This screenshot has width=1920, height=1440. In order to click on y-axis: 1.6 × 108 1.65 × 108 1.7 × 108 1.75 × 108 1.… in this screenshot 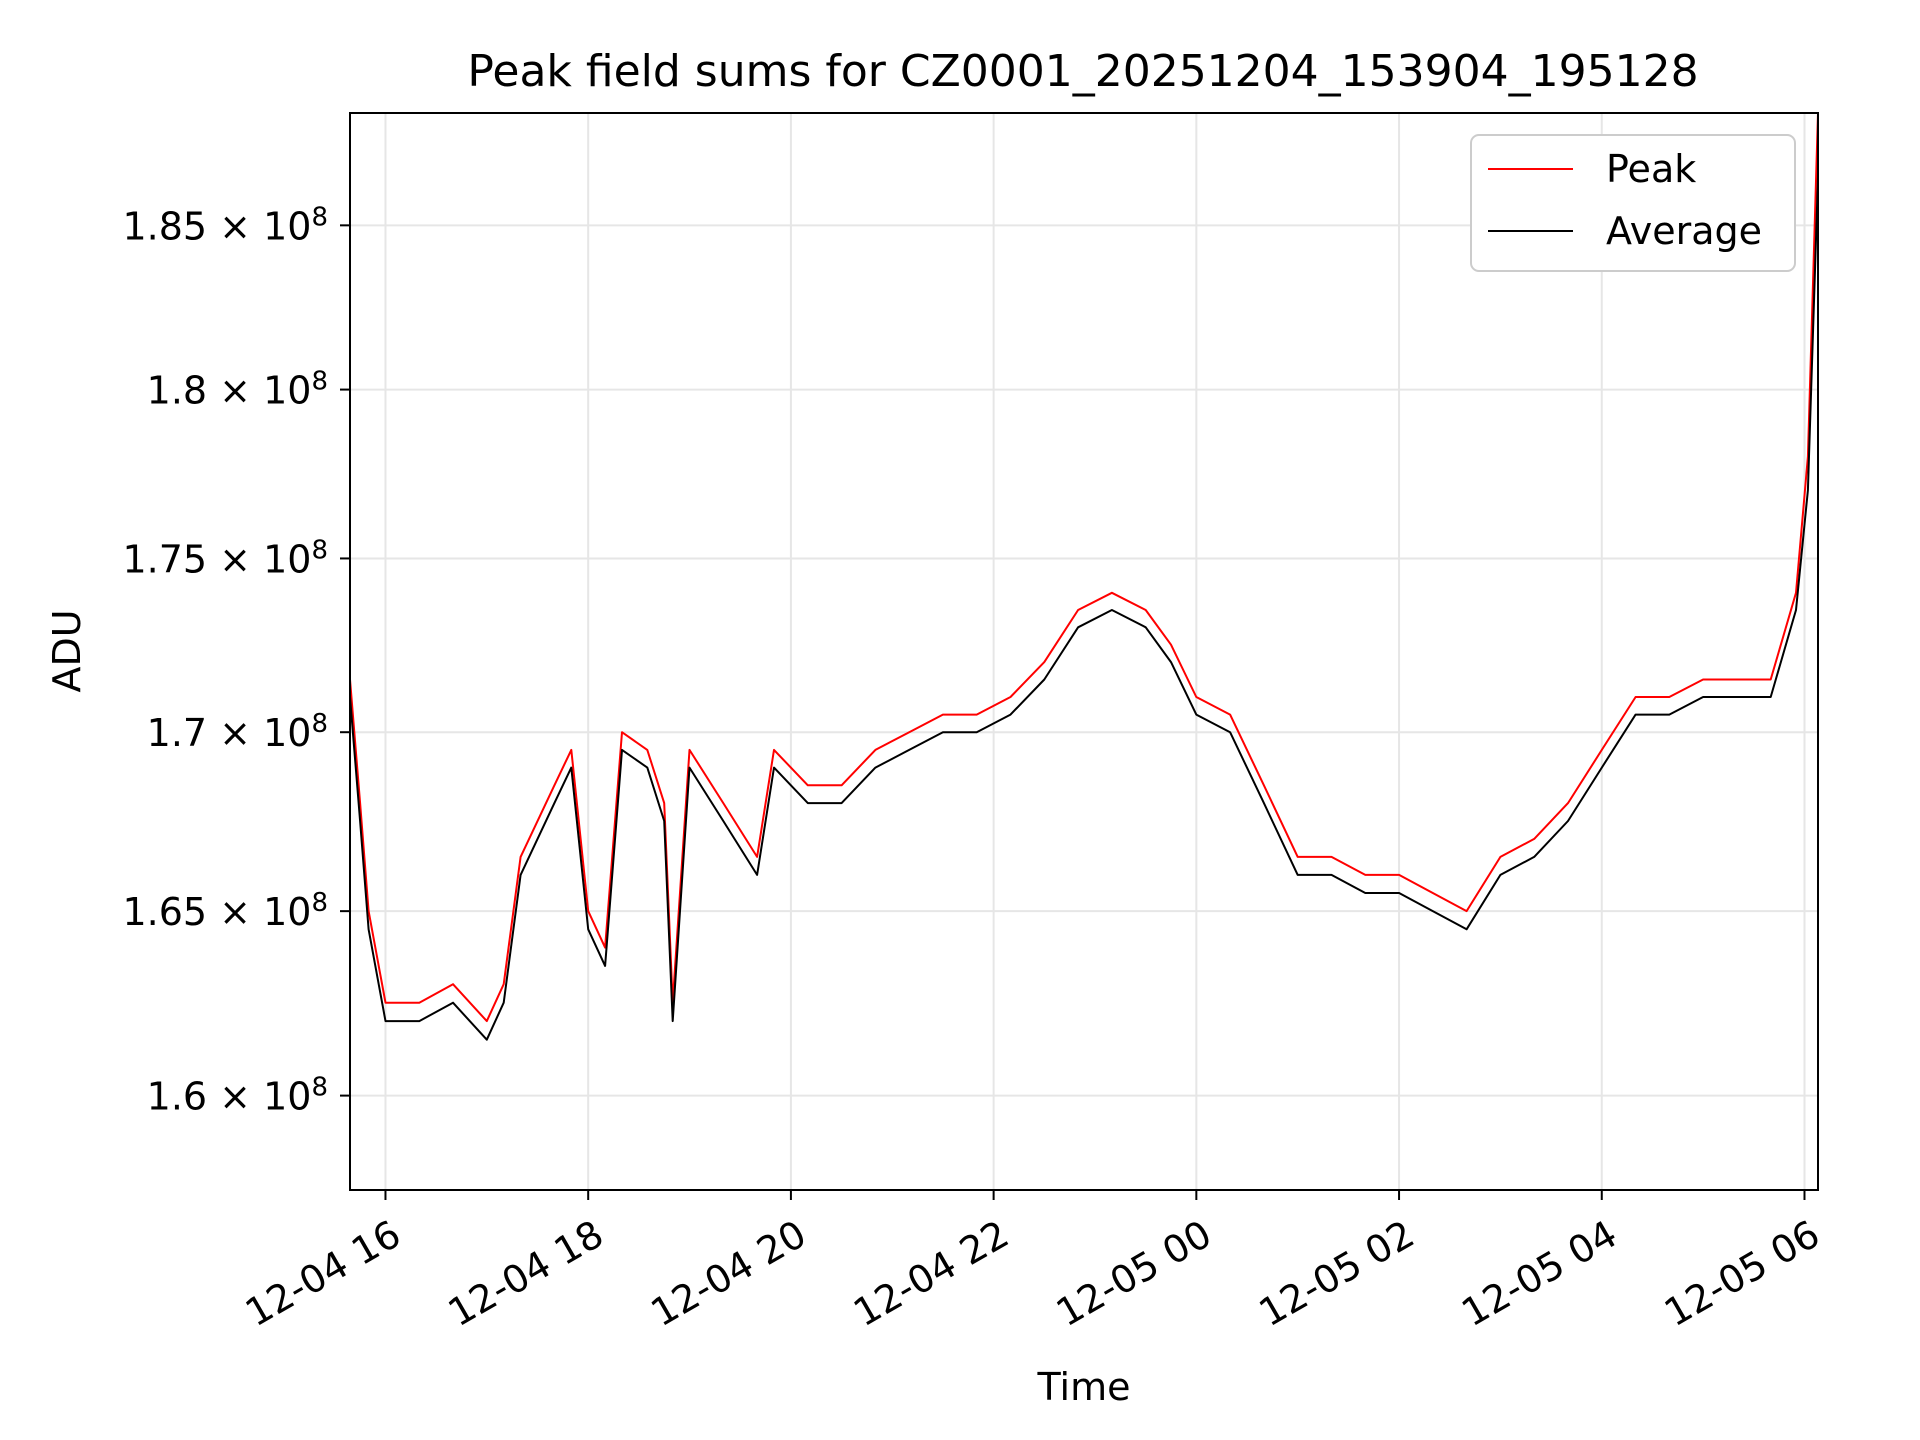, I will do `click(236, 660)`.